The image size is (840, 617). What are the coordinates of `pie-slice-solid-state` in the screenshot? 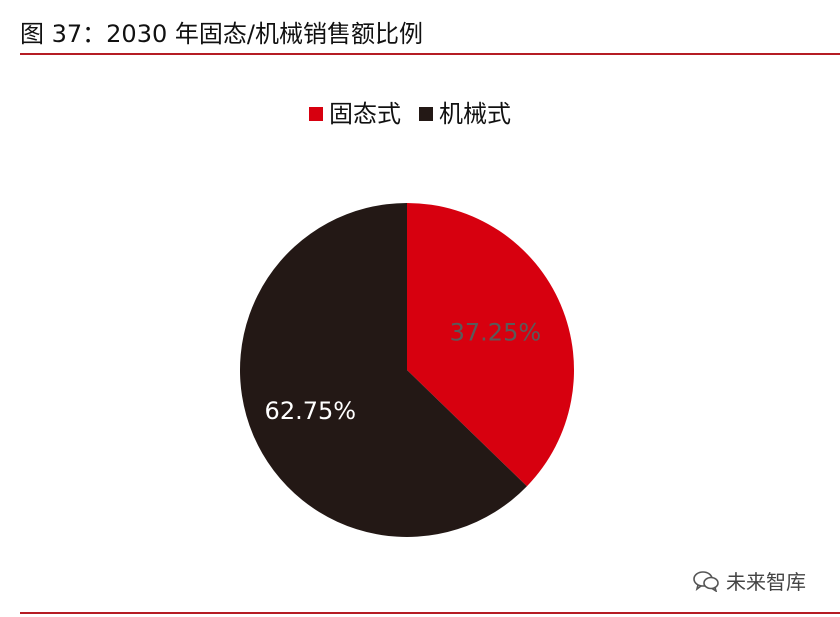 It's located at (490, 345).